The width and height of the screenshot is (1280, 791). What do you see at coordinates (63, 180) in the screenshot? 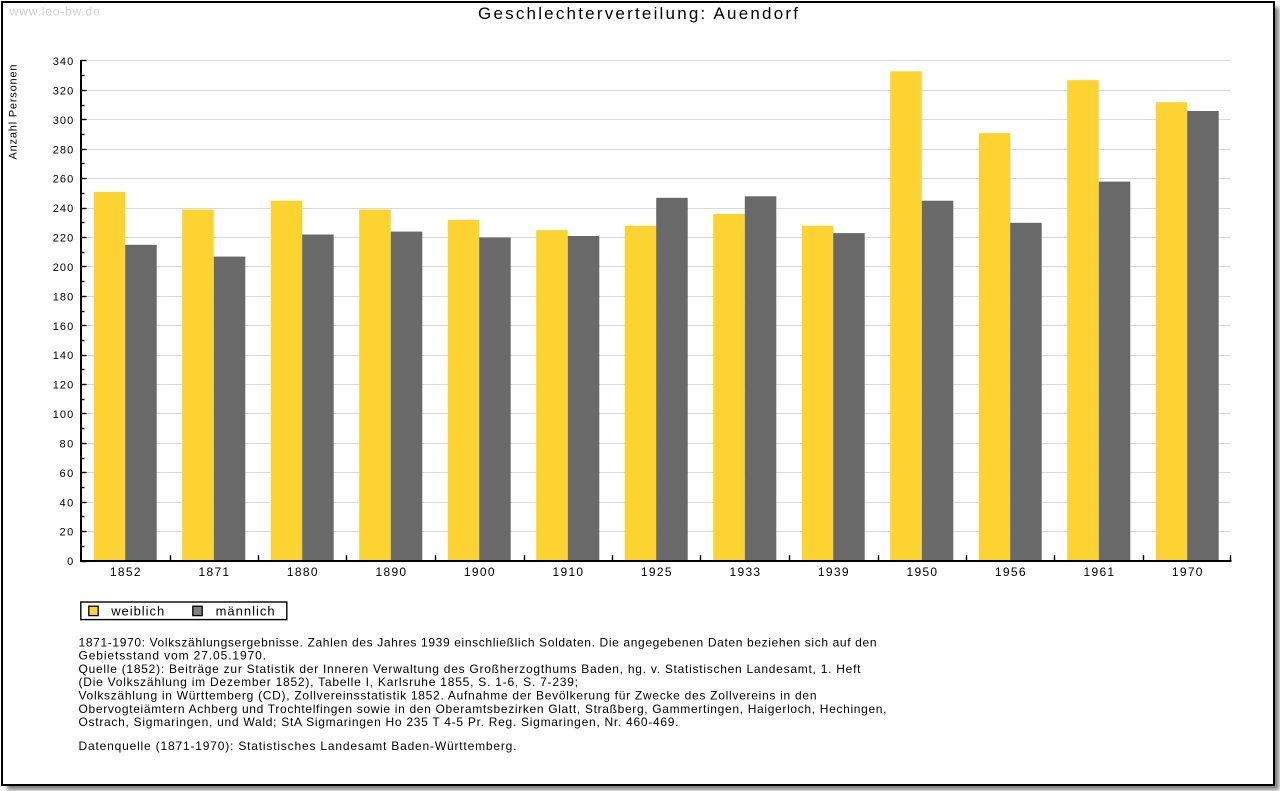
I see `svg-text: 260` at bounding box center [63, 180].